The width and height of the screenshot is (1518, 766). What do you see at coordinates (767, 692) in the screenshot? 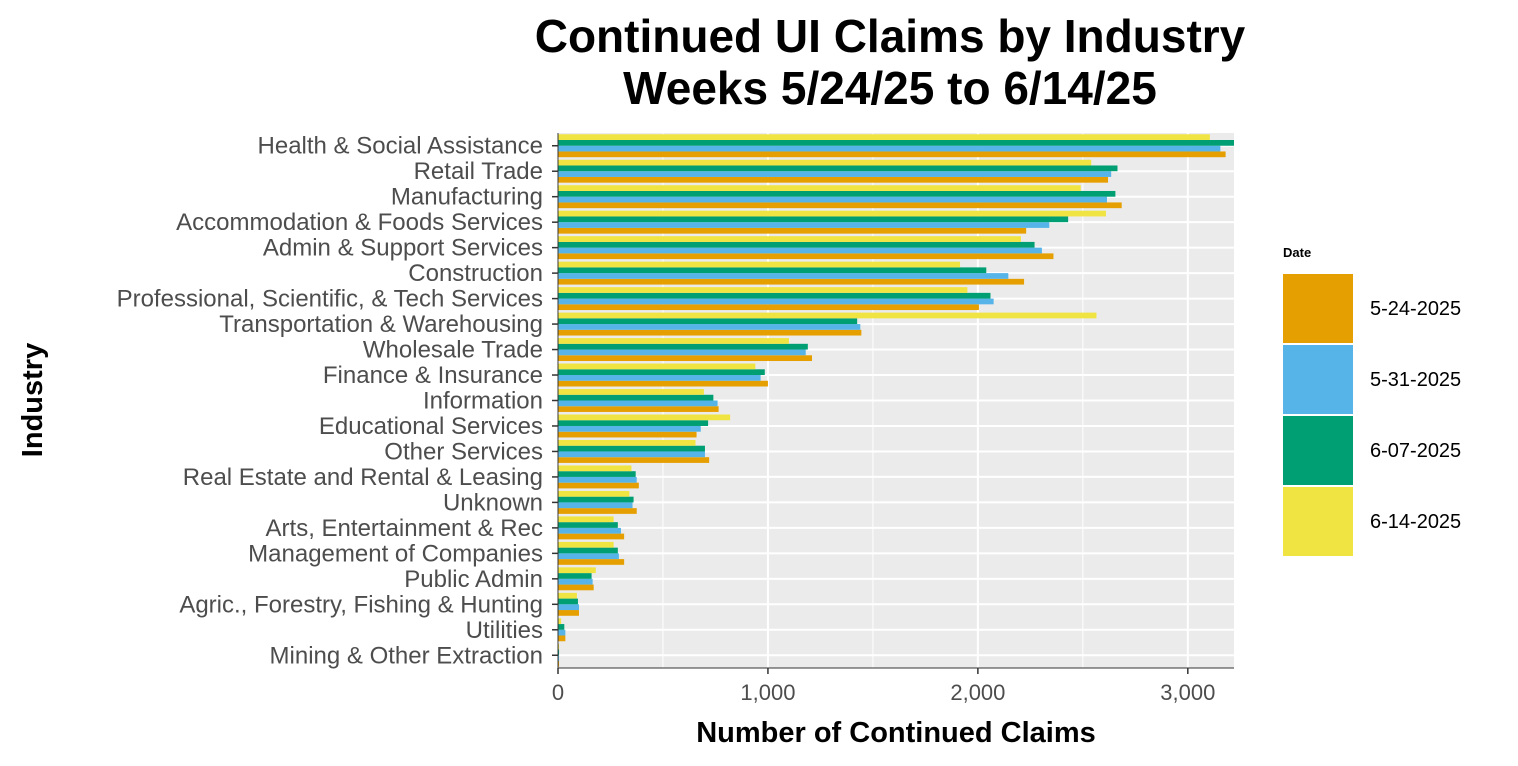
I see `x-tick-label: 1,000` at bounding box center [767, 692].